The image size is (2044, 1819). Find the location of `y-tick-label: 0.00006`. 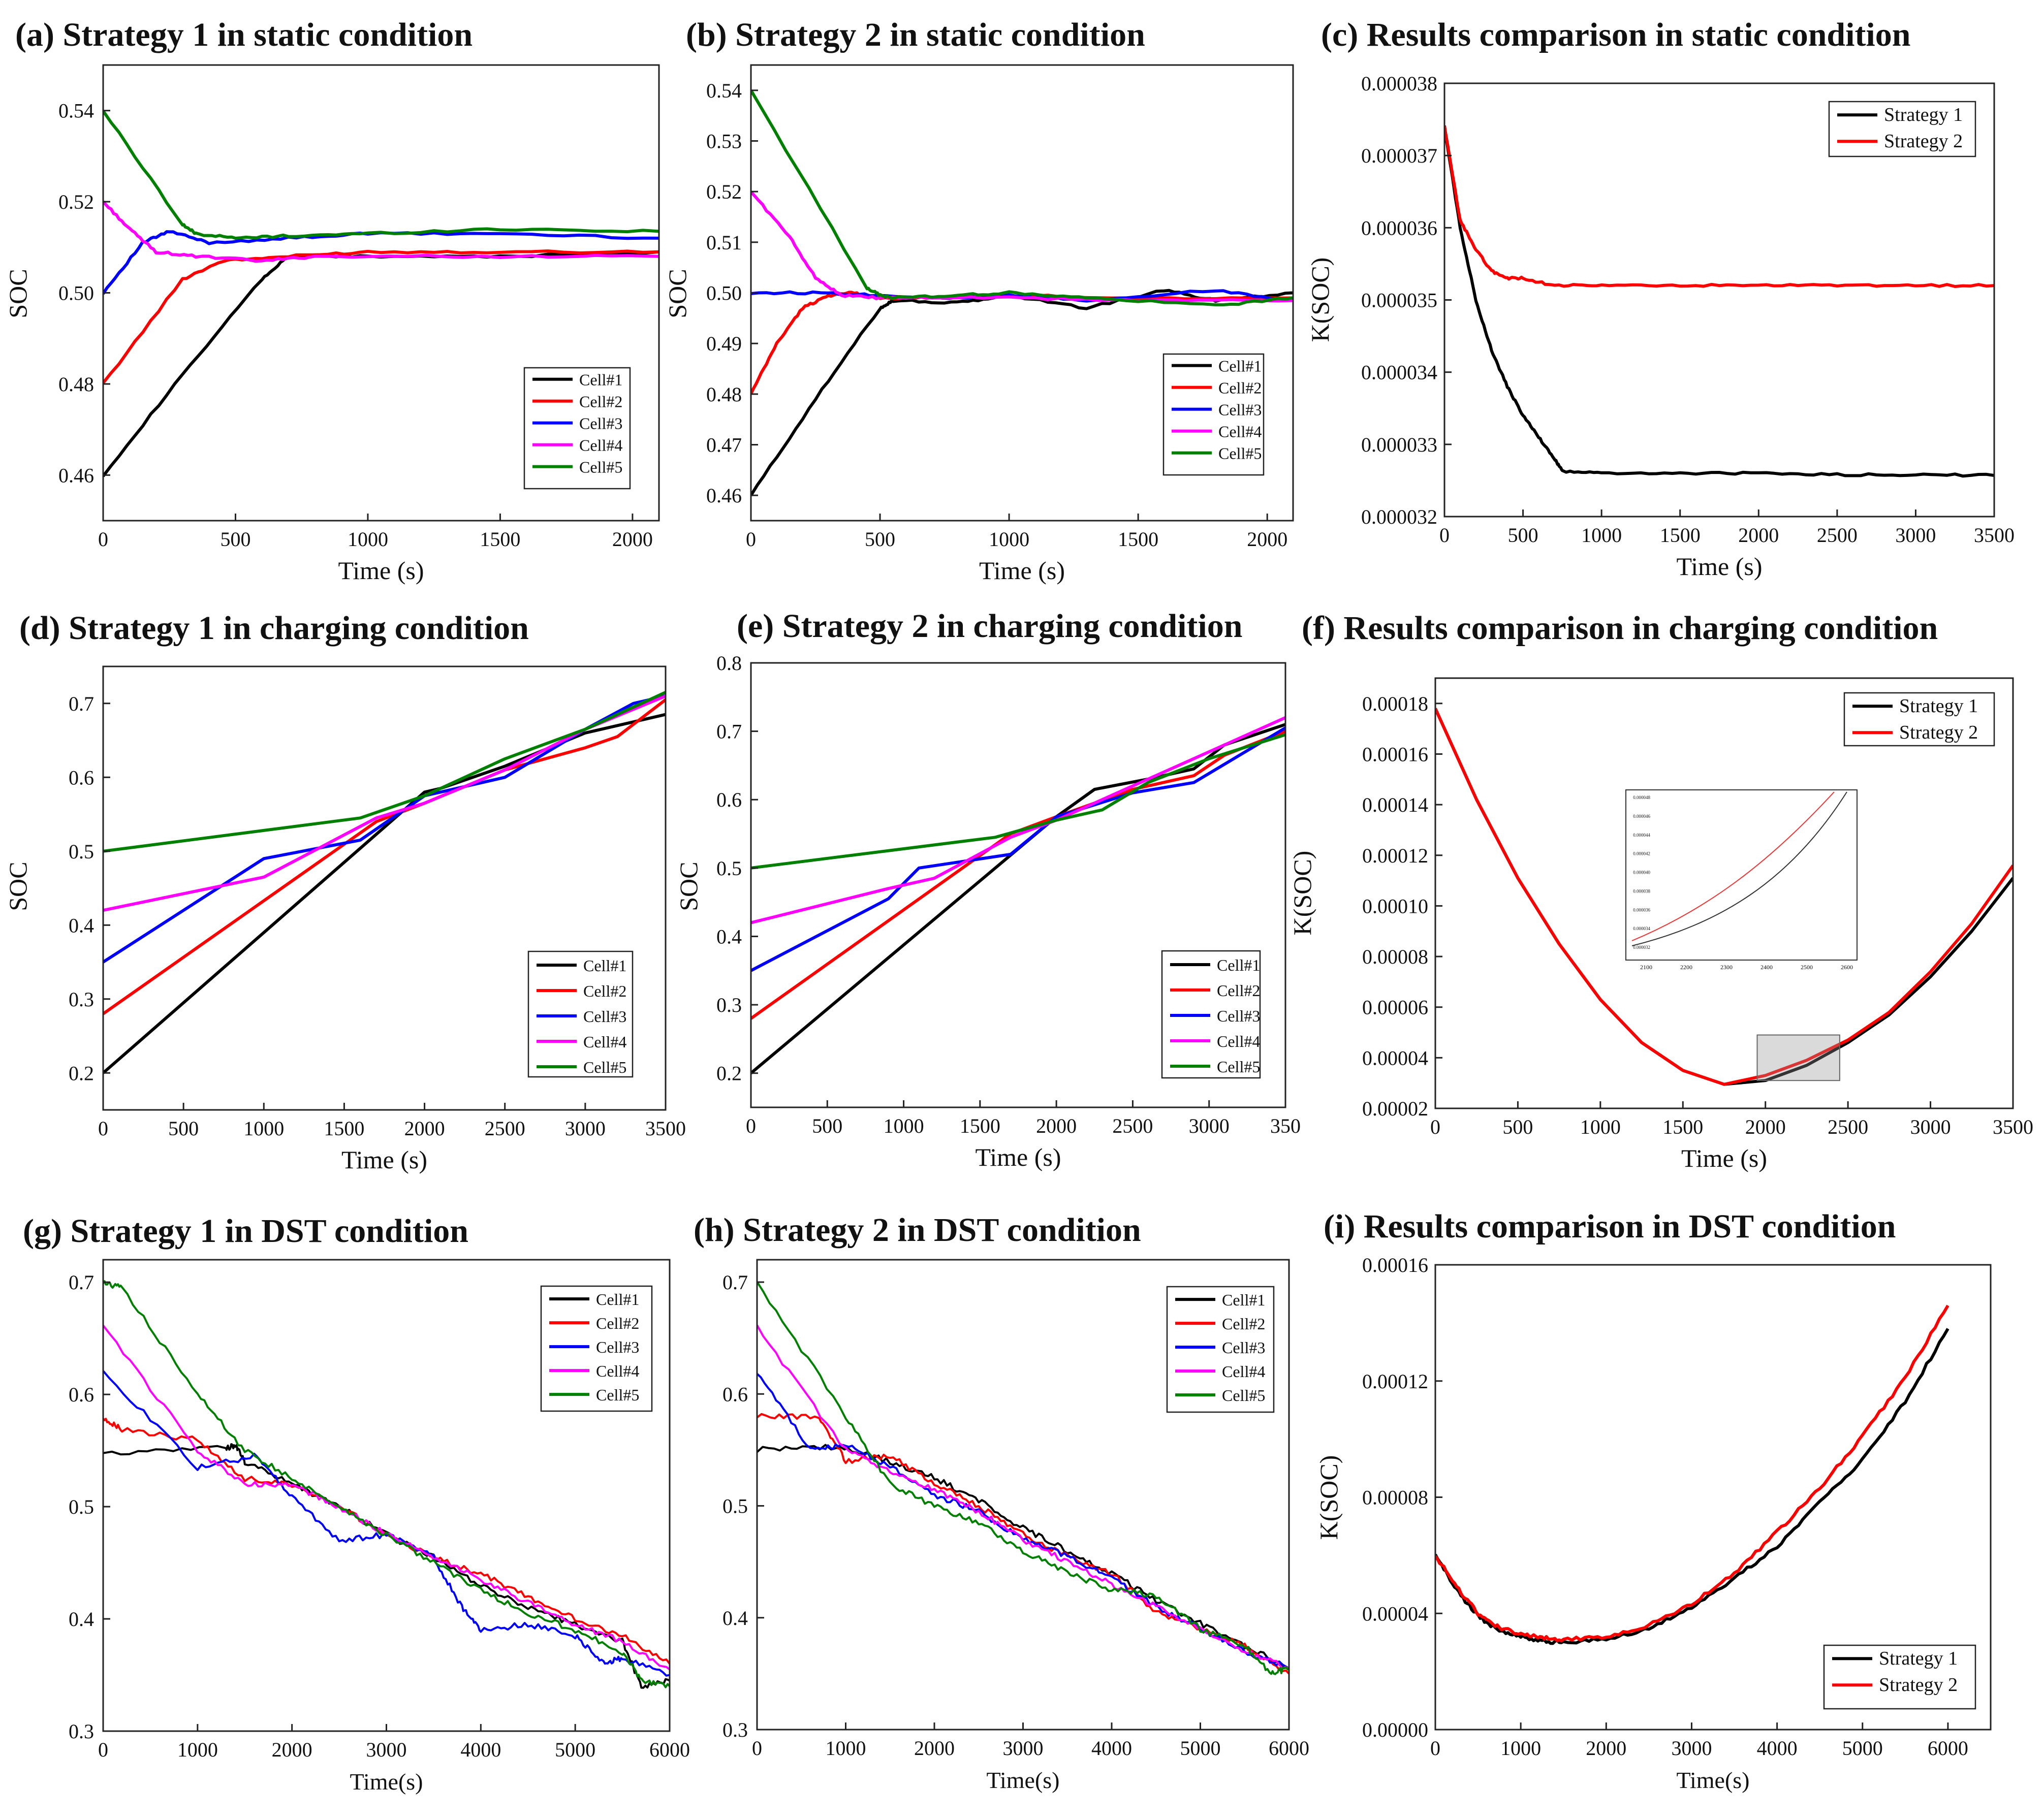

y-tick-label: 0.00006 is located at coordinates (1395, 1007).